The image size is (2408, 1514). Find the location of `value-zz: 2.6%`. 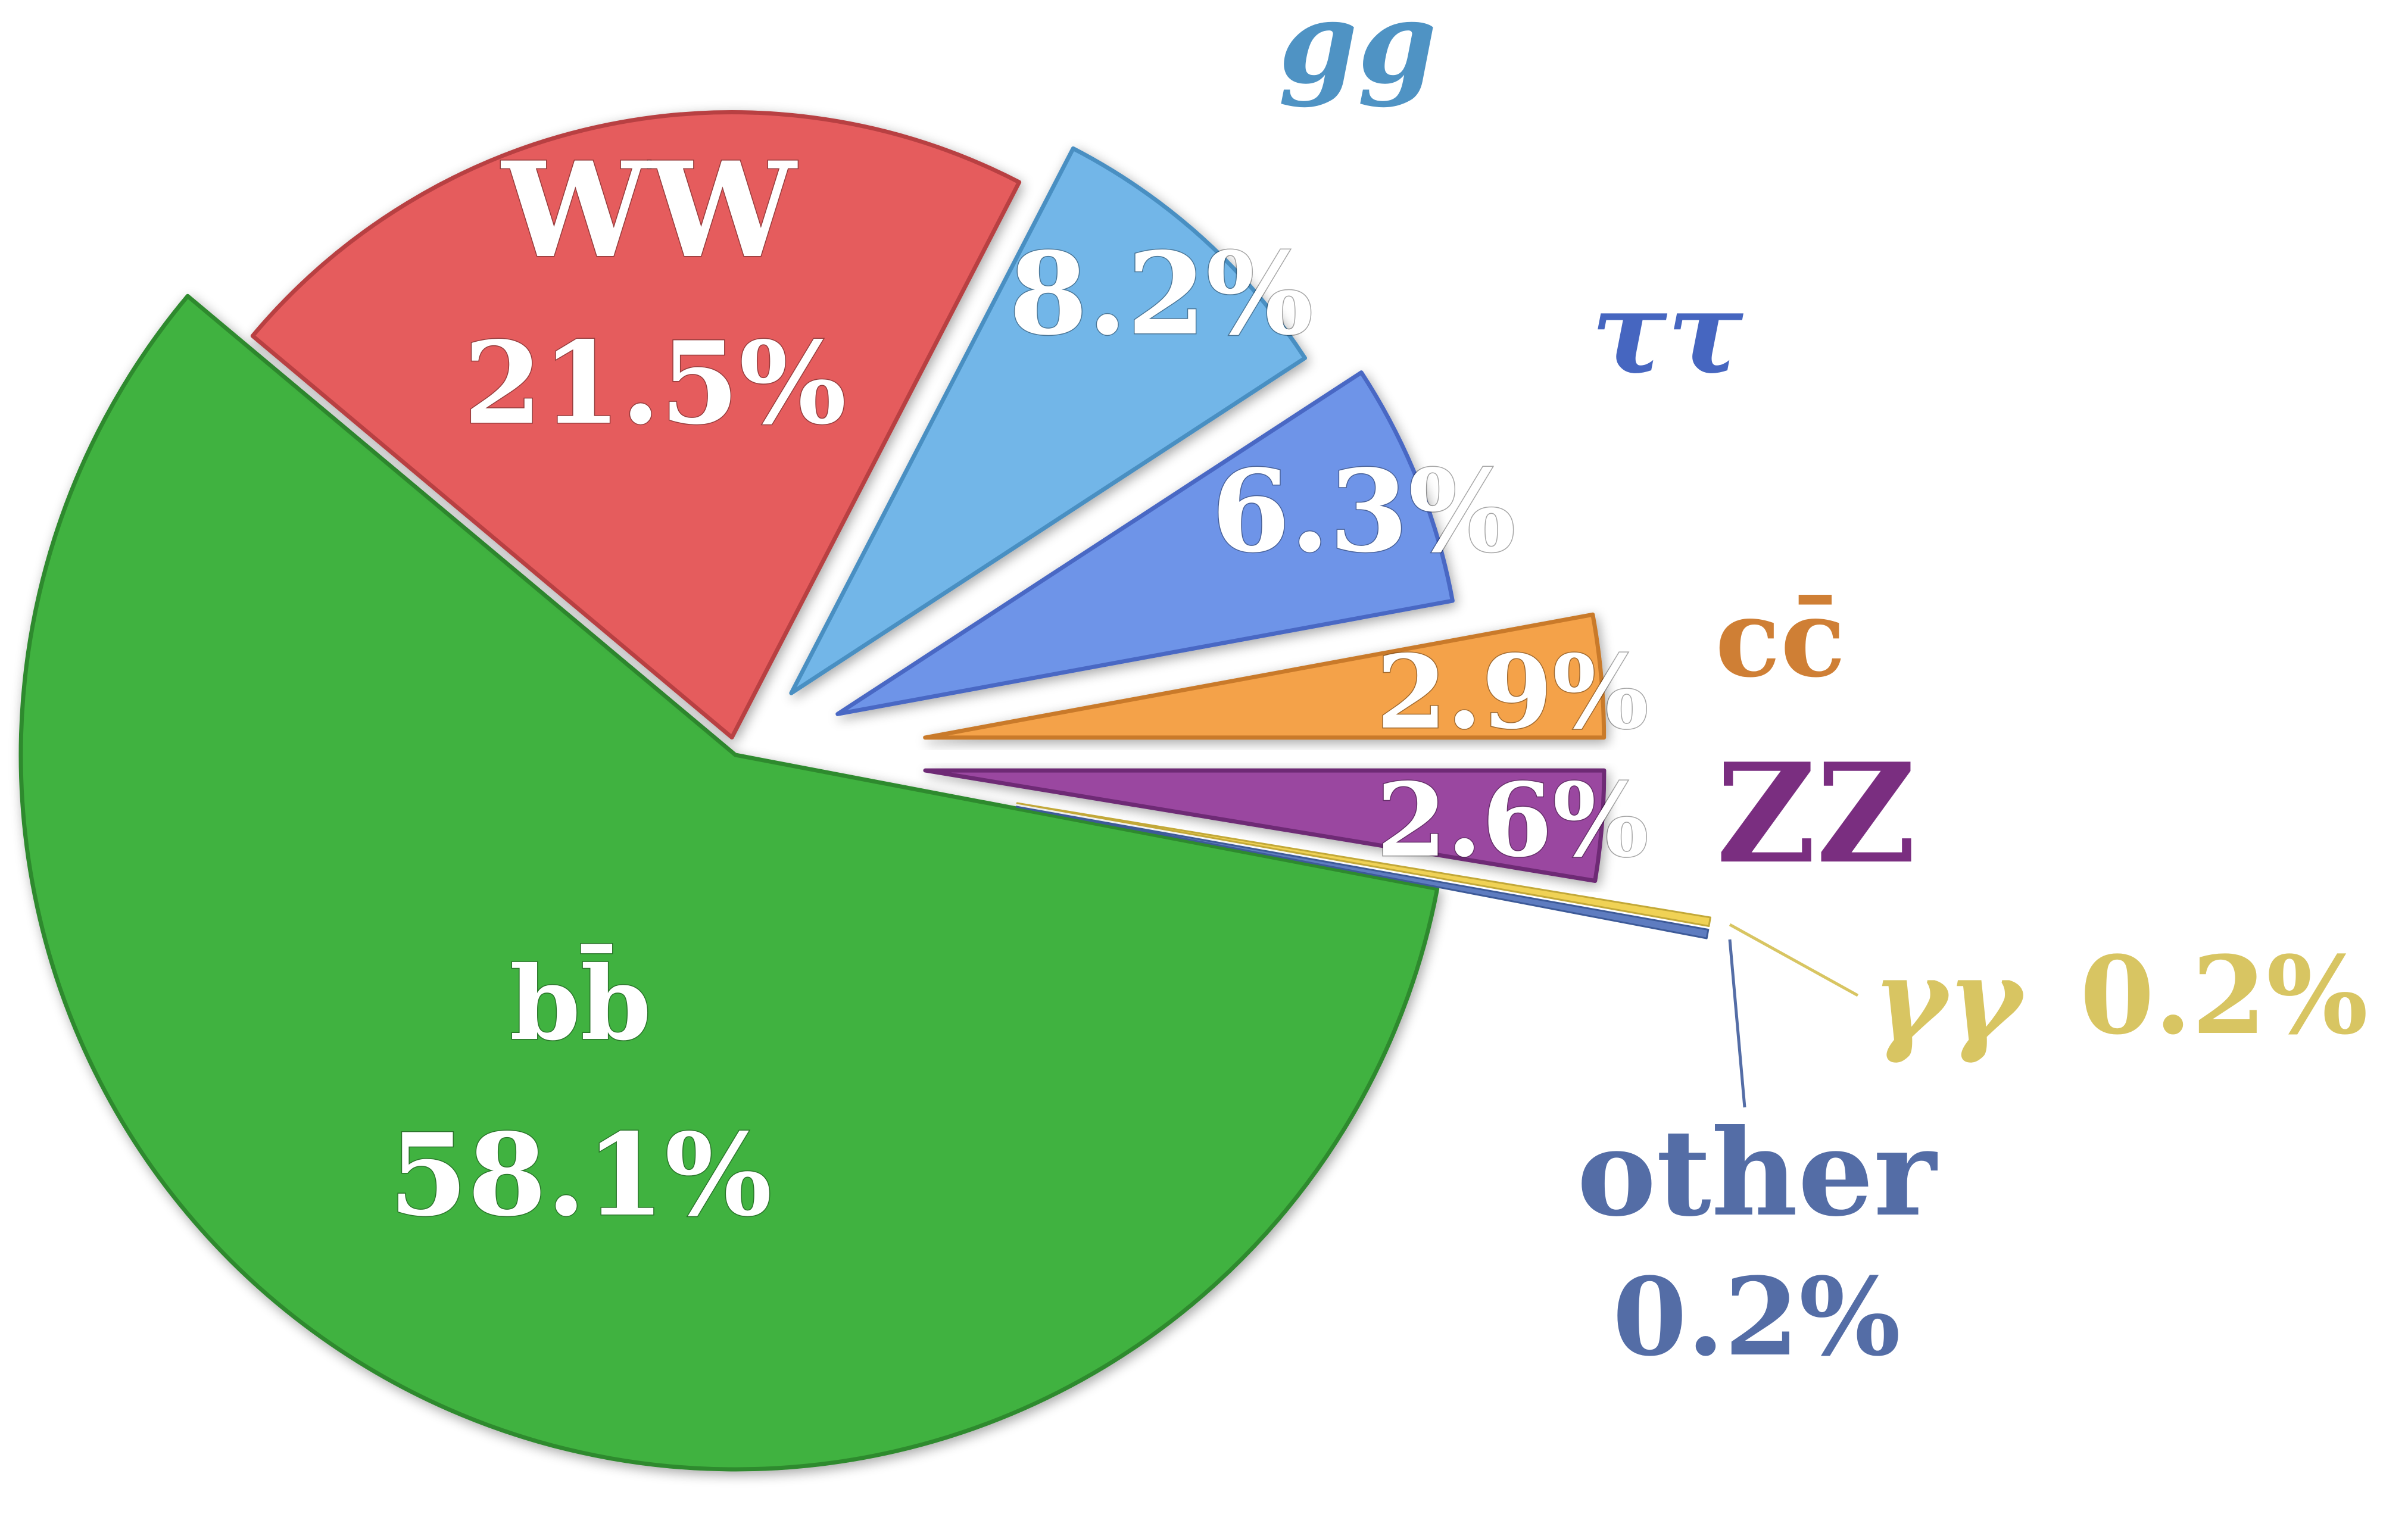

value-zz: 2.6% is located at coordinates (1512, 821).